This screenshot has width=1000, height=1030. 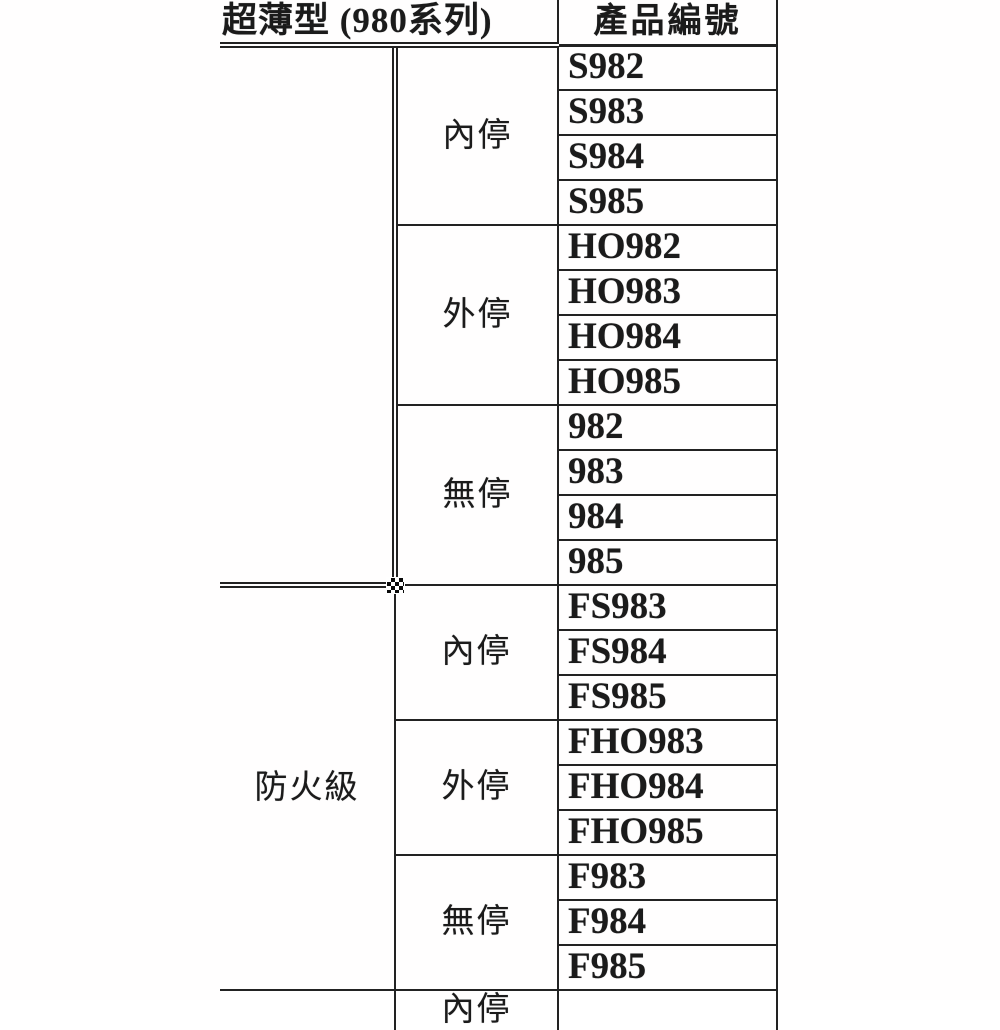 What do you see at coordinates (499, 293) in the screenshot?
I see `table-row: HO983` at bounding box center [499, 293].